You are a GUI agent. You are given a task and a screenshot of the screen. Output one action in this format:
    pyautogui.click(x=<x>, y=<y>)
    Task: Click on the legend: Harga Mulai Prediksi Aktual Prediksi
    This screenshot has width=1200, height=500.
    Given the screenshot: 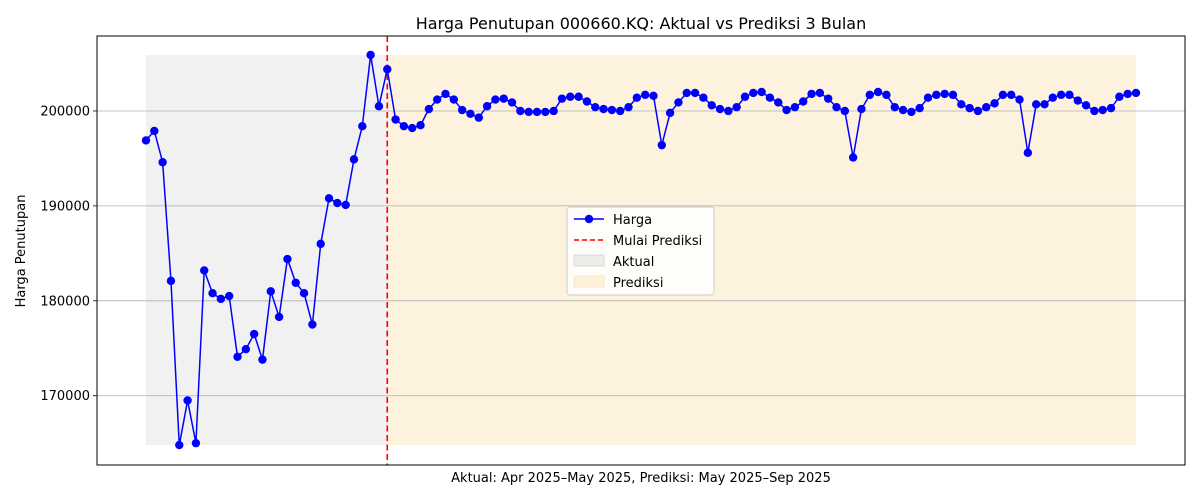 What is the action you would take?
    pyautogui.click(x=640, y=251)
    